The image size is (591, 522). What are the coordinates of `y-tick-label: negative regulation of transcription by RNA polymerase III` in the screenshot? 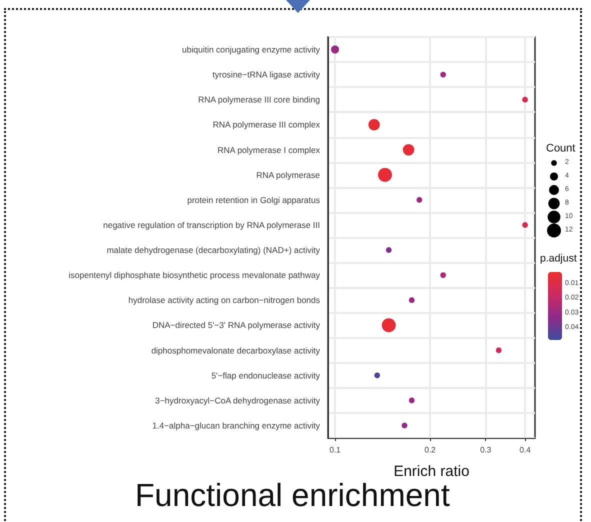 It's located at (211, 225).